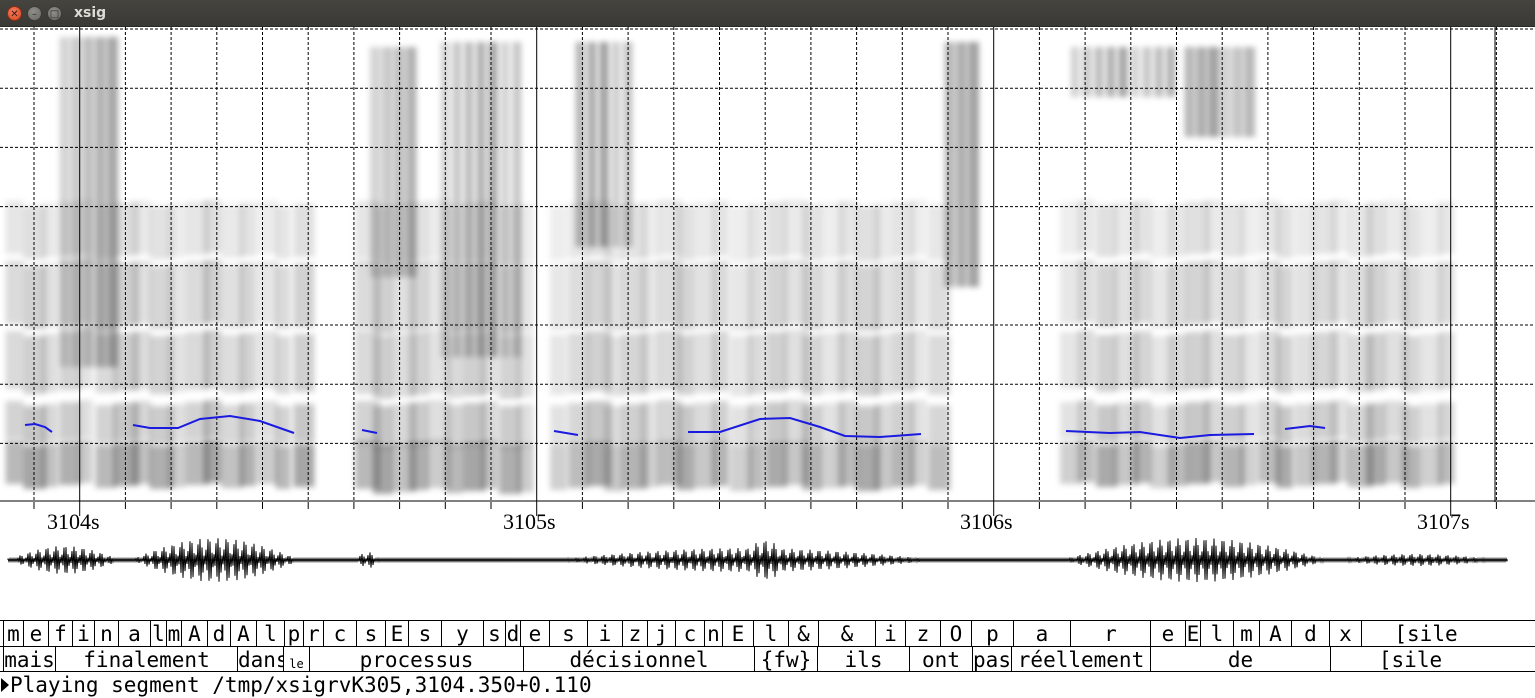 This screenshot has height=698, width=1535. Describe the element at coordinates (90, 13) in the screenshot. I see `window-title: xsig` at that location.